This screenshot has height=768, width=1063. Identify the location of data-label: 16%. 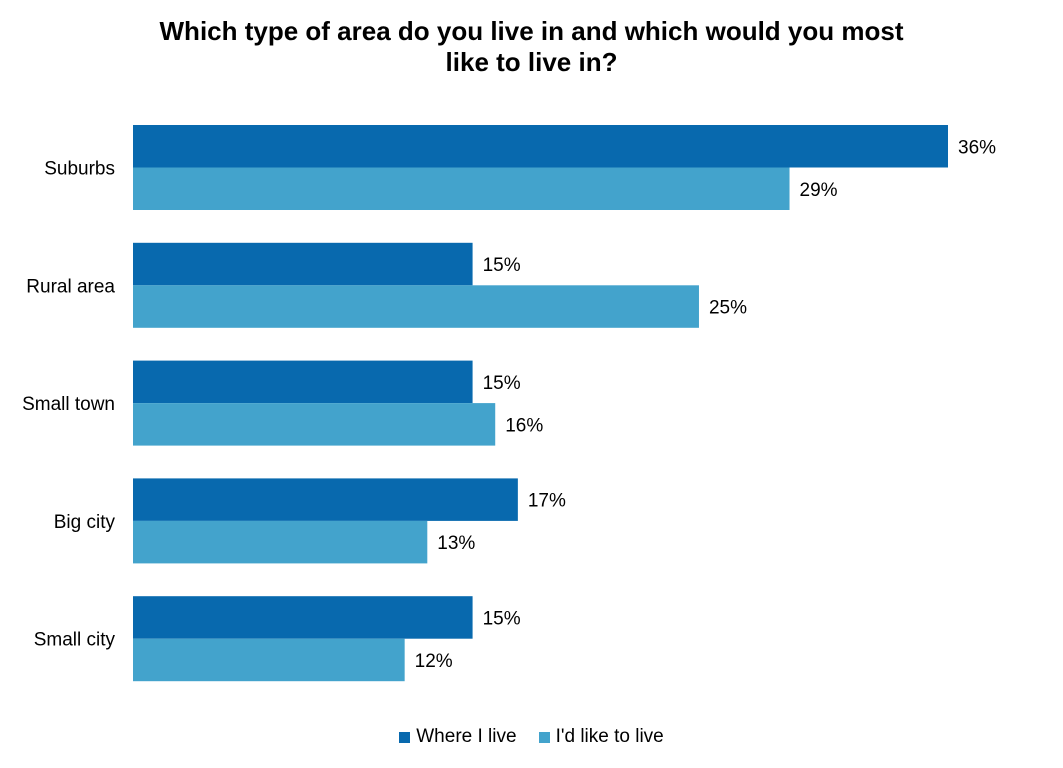
(524, 425).